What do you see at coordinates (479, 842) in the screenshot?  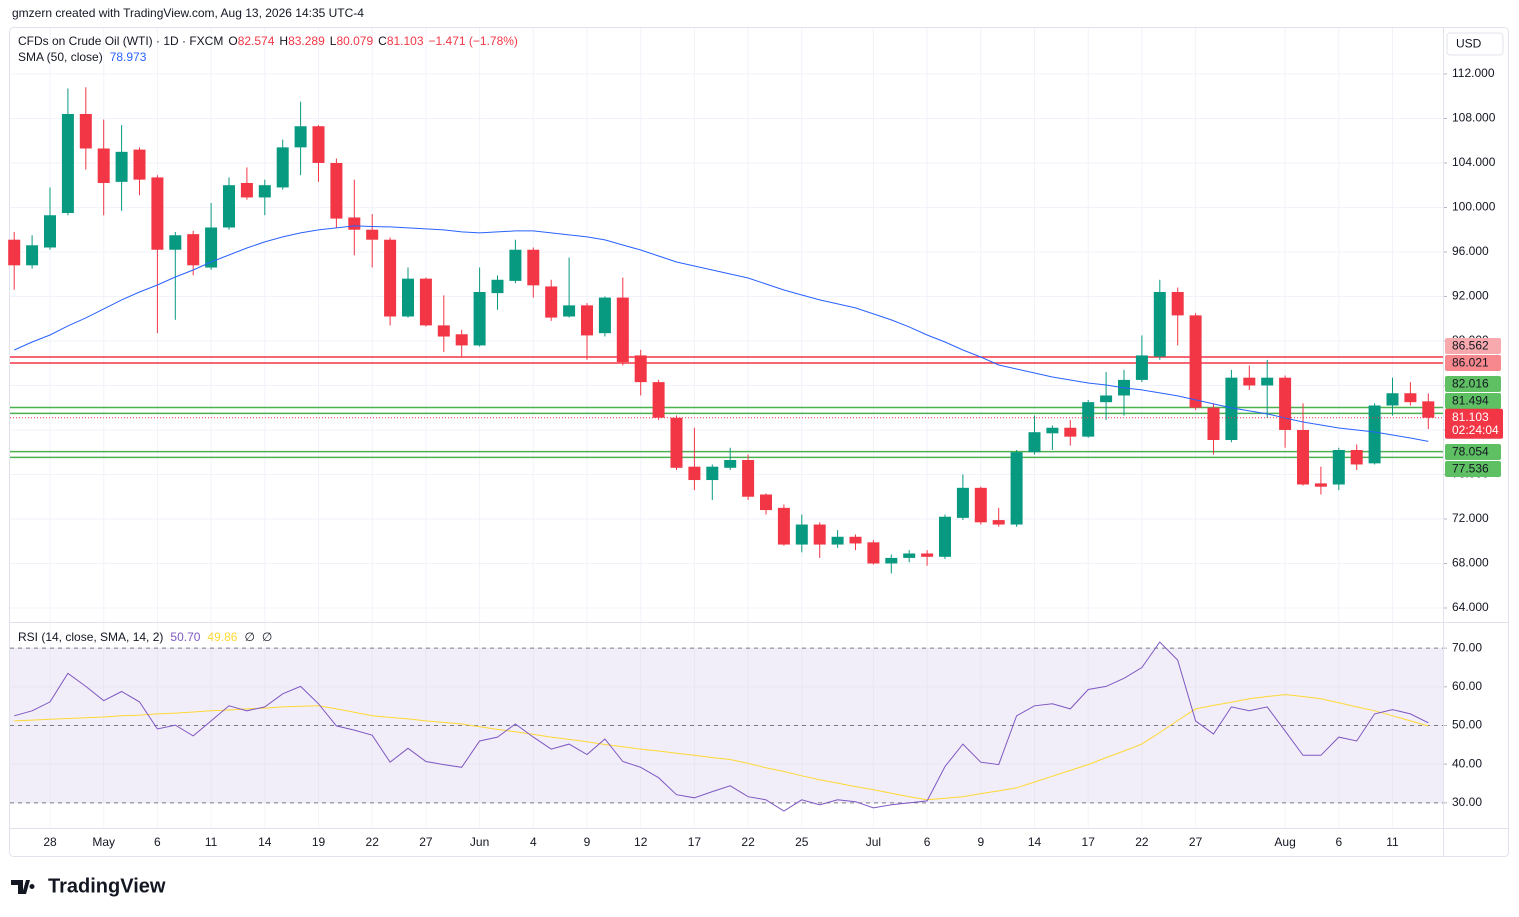 I see `x-tick-label: Jun` at bounding box center [479, 842].